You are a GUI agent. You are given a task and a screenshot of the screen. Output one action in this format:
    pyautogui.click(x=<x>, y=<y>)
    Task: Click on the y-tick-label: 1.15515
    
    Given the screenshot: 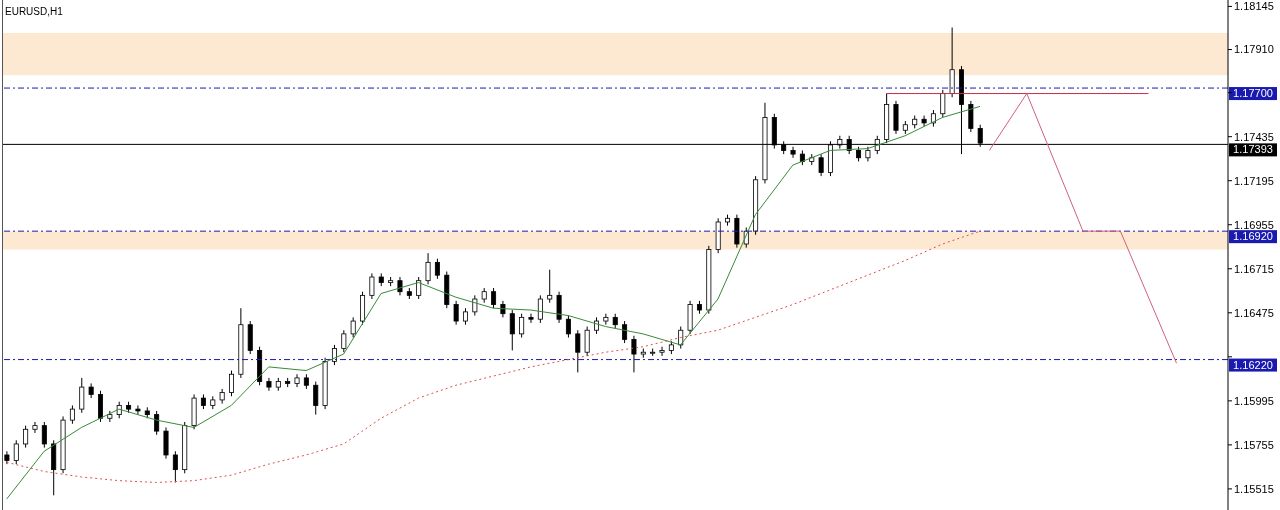 What is the action you would take?
    pyautogui.click(x=1254, y=488)
    